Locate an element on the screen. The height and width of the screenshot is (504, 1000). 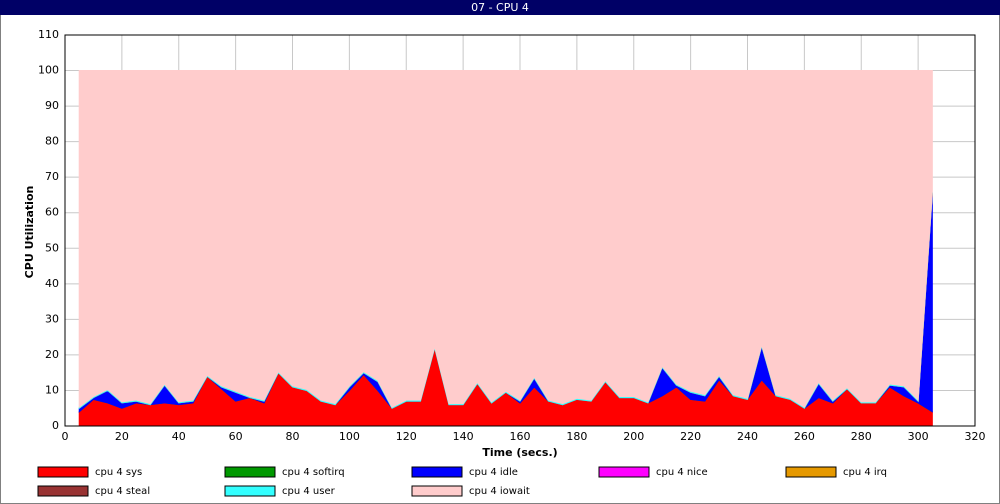
x-tick-label: 60 is located at coordinates (236, 436).